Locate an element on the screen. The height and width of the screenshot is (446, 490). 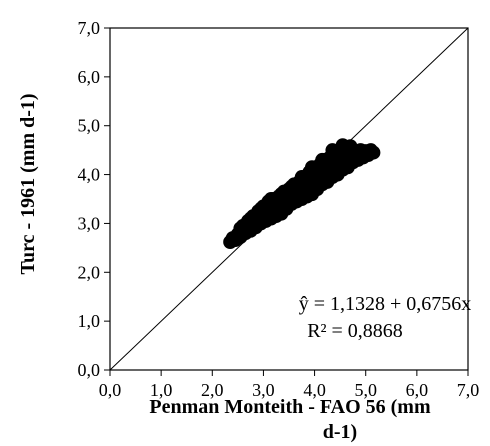
x-tick-label: 7,0 is located at coordinates (468, 390).